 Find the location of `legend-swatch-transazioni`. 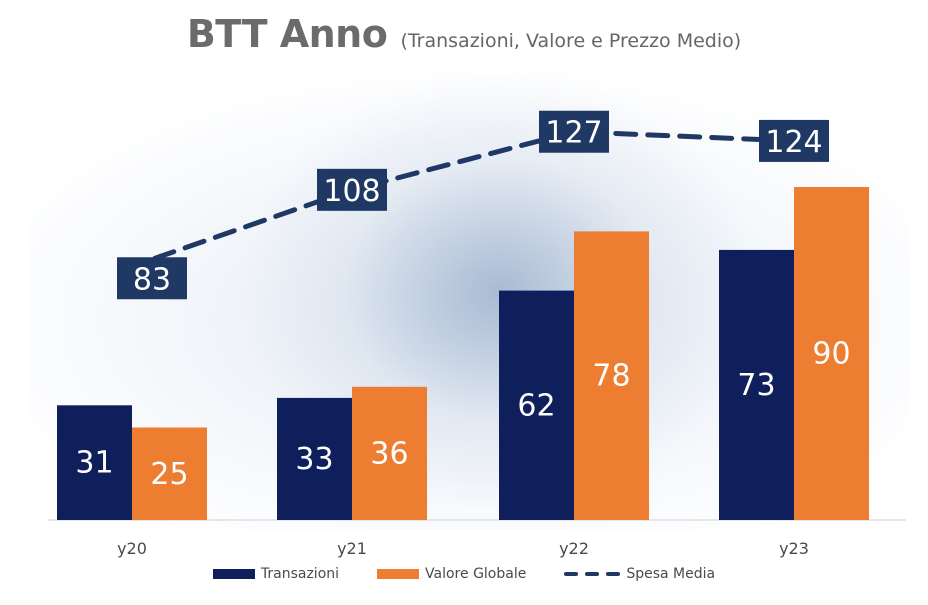

legend-swatch-transazioni is located at coordinates (233, 574).